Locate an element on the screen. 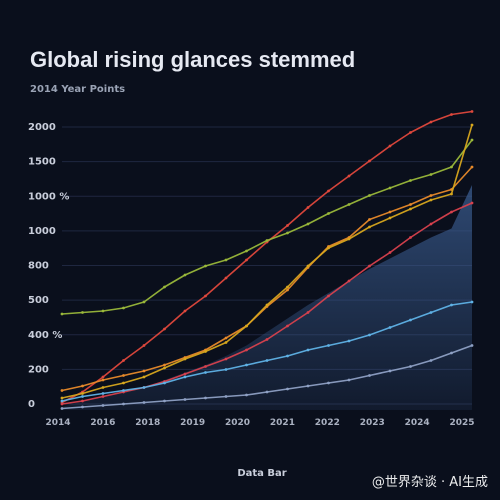  x-tick-label: 2025 is located at coordinates (461, 423).